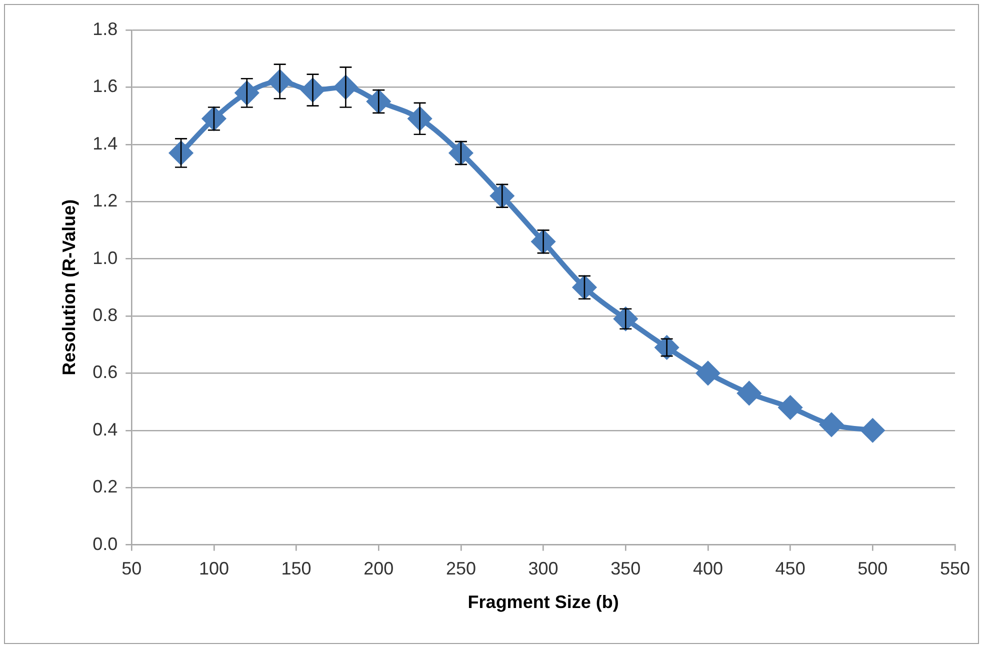  I want to click on y-tick-label: 1.2, so click(105, 200).